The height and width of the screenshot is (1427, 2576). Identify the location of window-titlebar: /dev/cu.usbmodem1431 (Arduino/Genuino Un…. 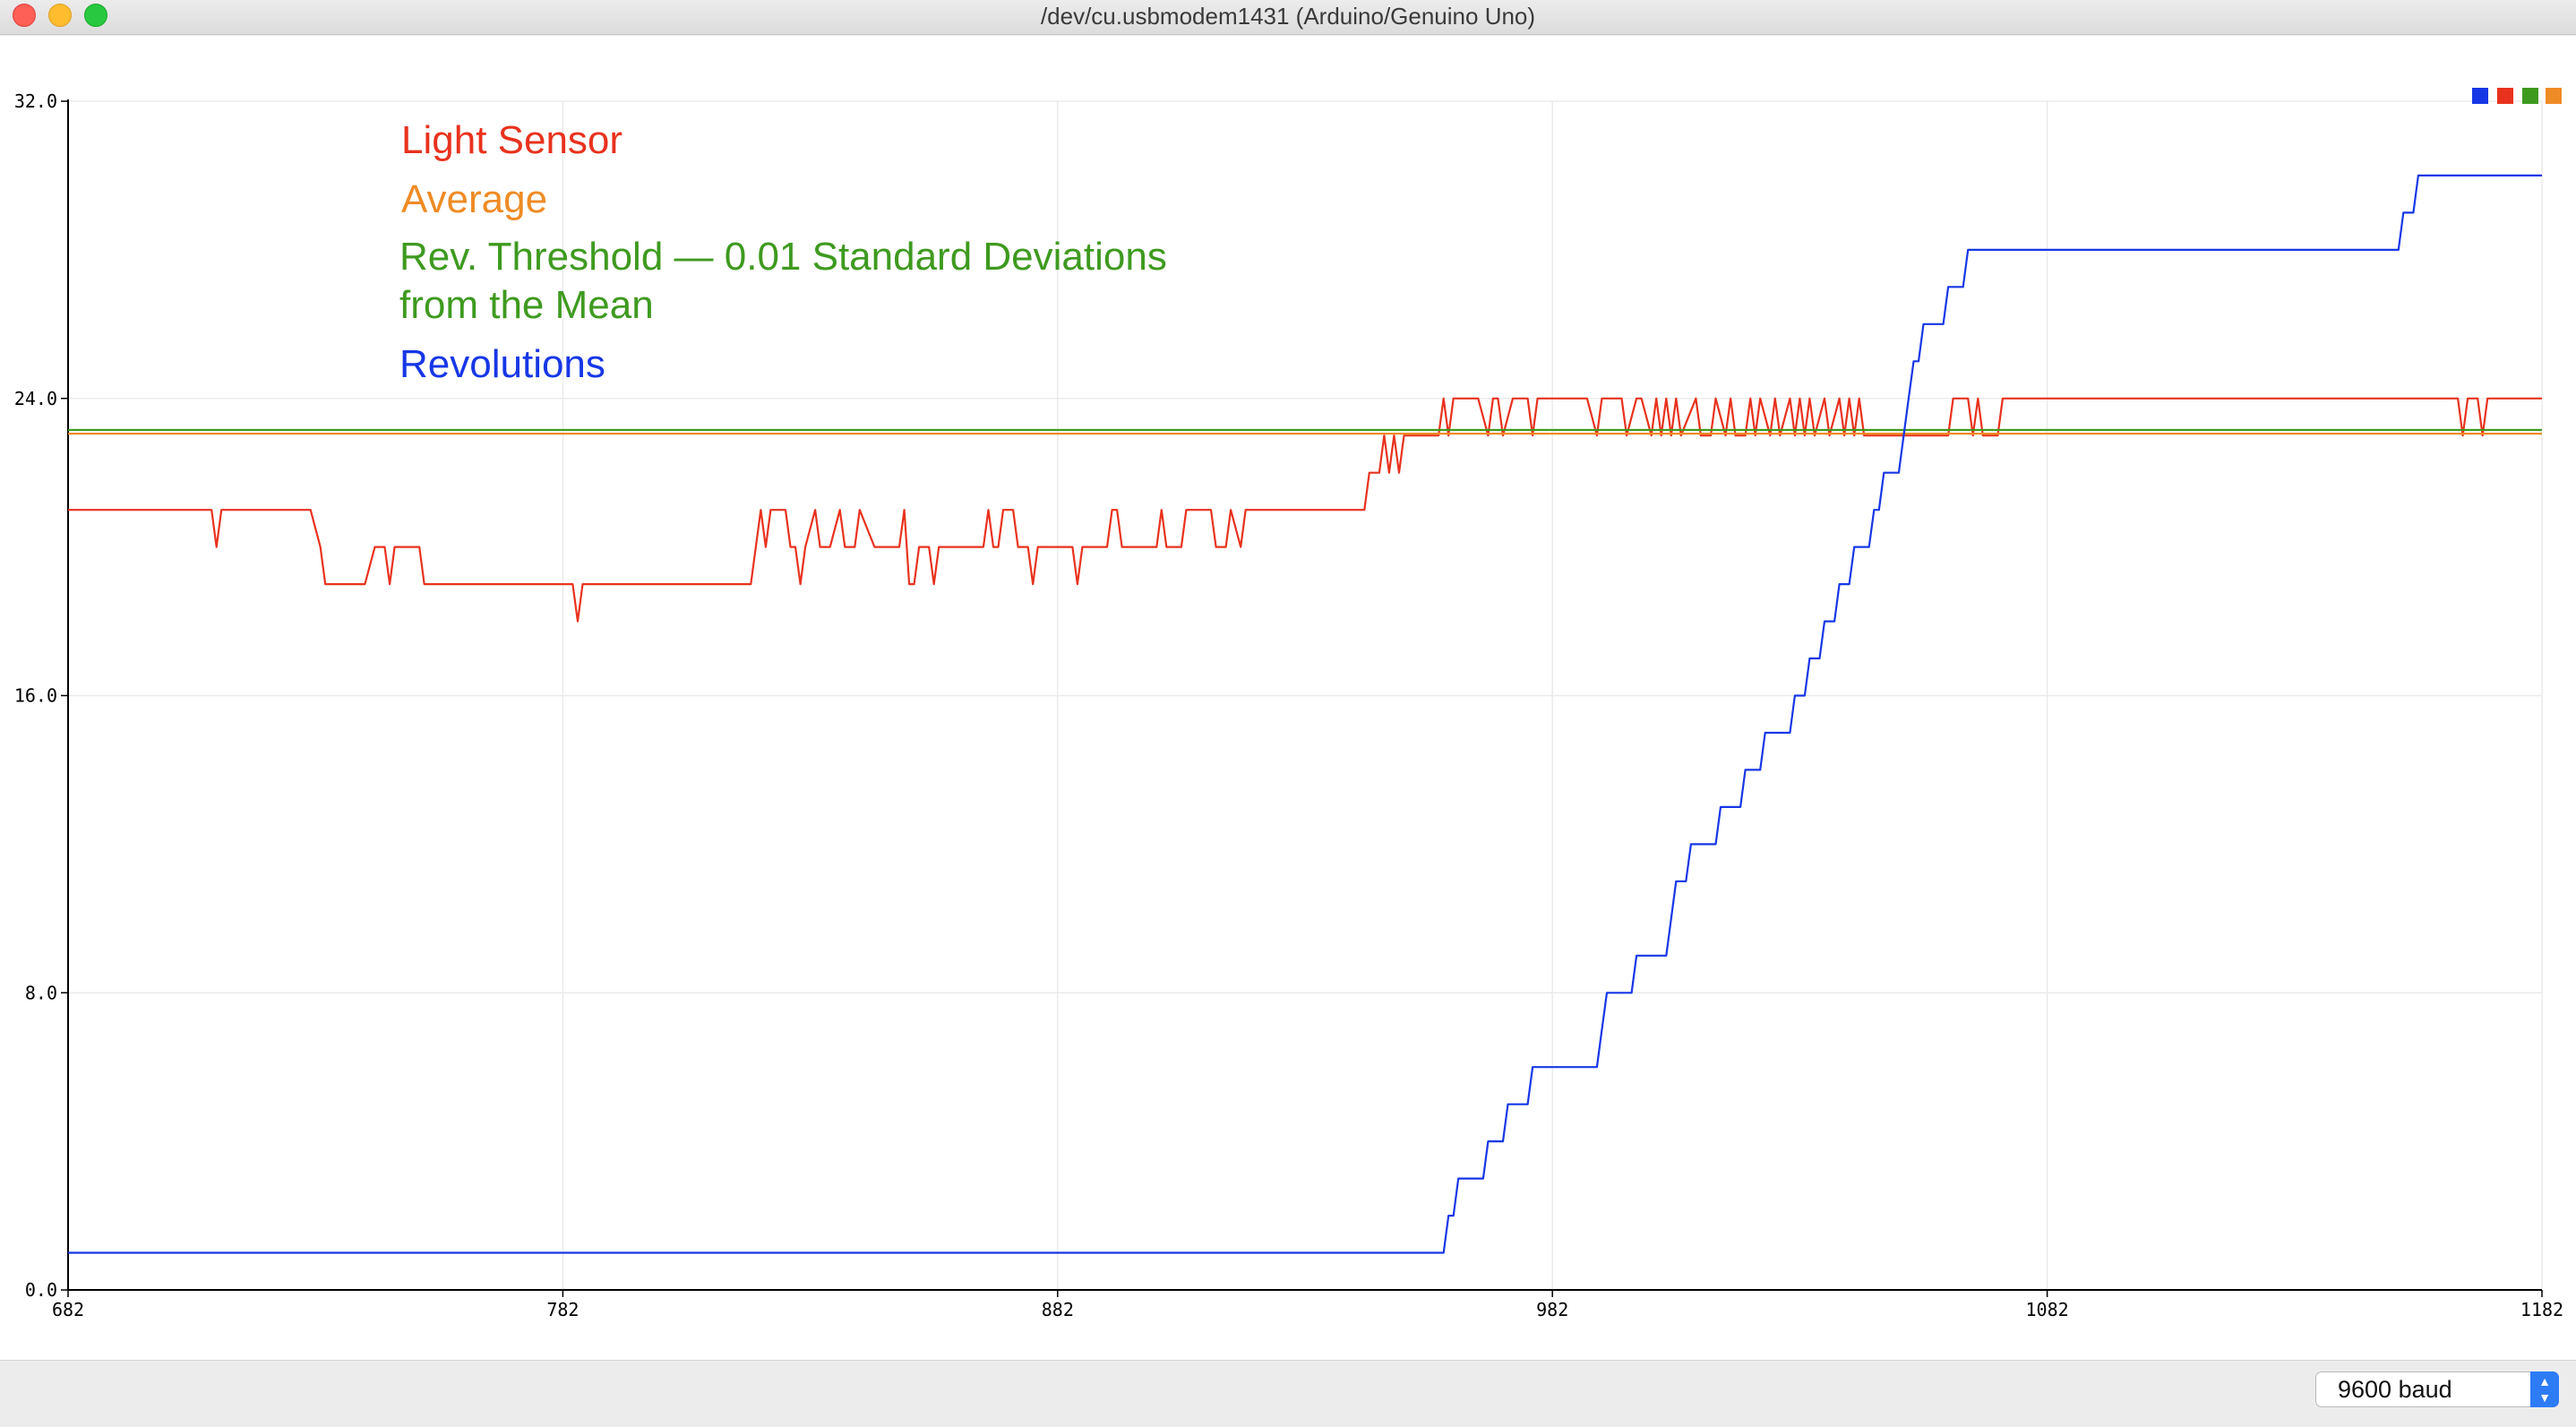
(1288, 17).